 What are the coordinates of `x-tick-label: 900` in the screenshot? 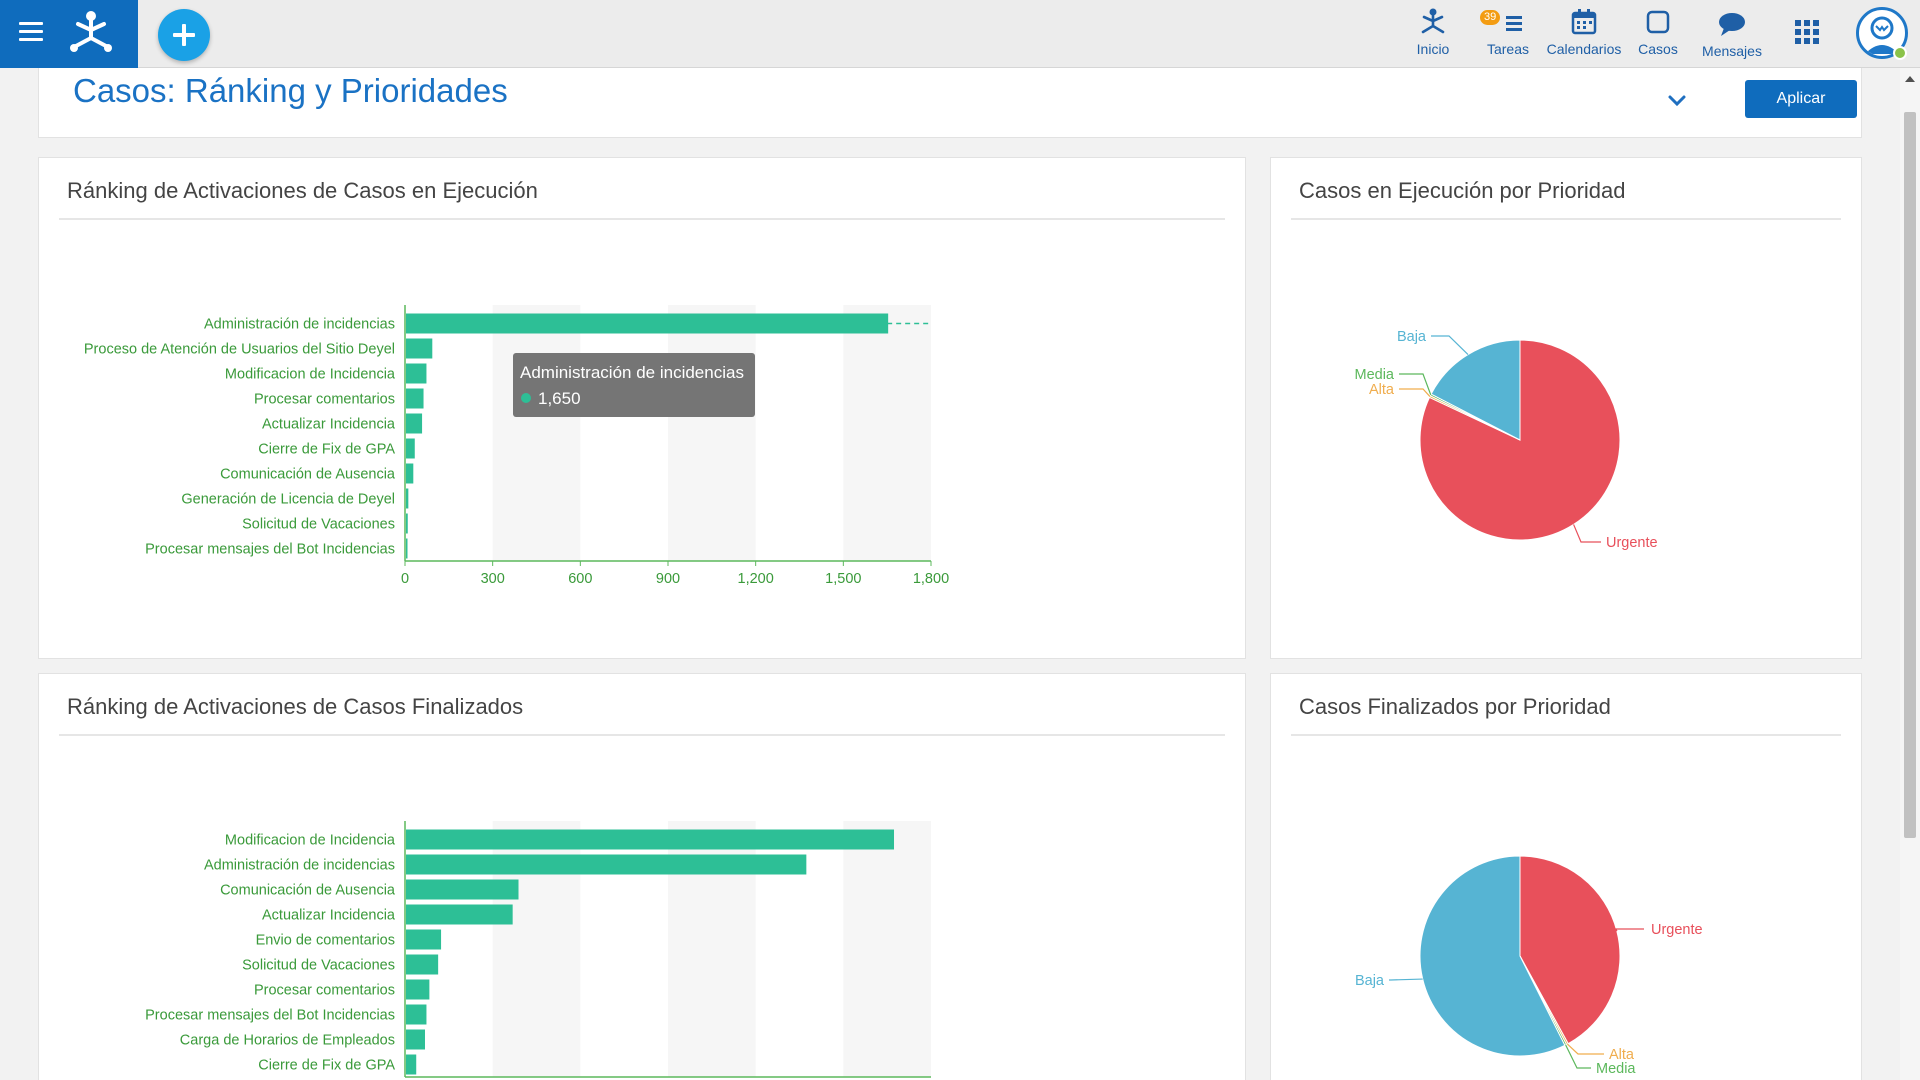 It's located at (668, 579).